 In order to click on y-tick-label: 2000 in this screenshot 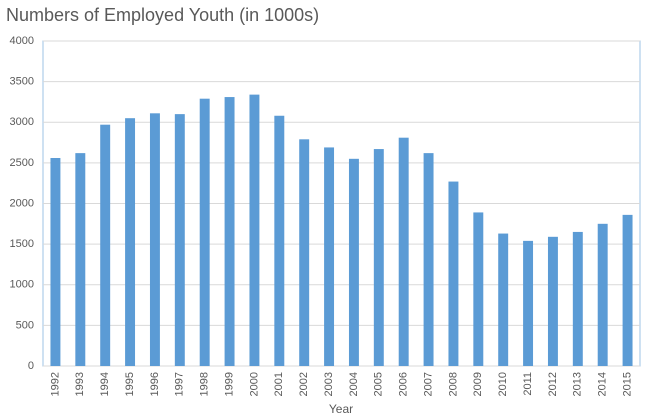, I will do `click(22, 203)`.